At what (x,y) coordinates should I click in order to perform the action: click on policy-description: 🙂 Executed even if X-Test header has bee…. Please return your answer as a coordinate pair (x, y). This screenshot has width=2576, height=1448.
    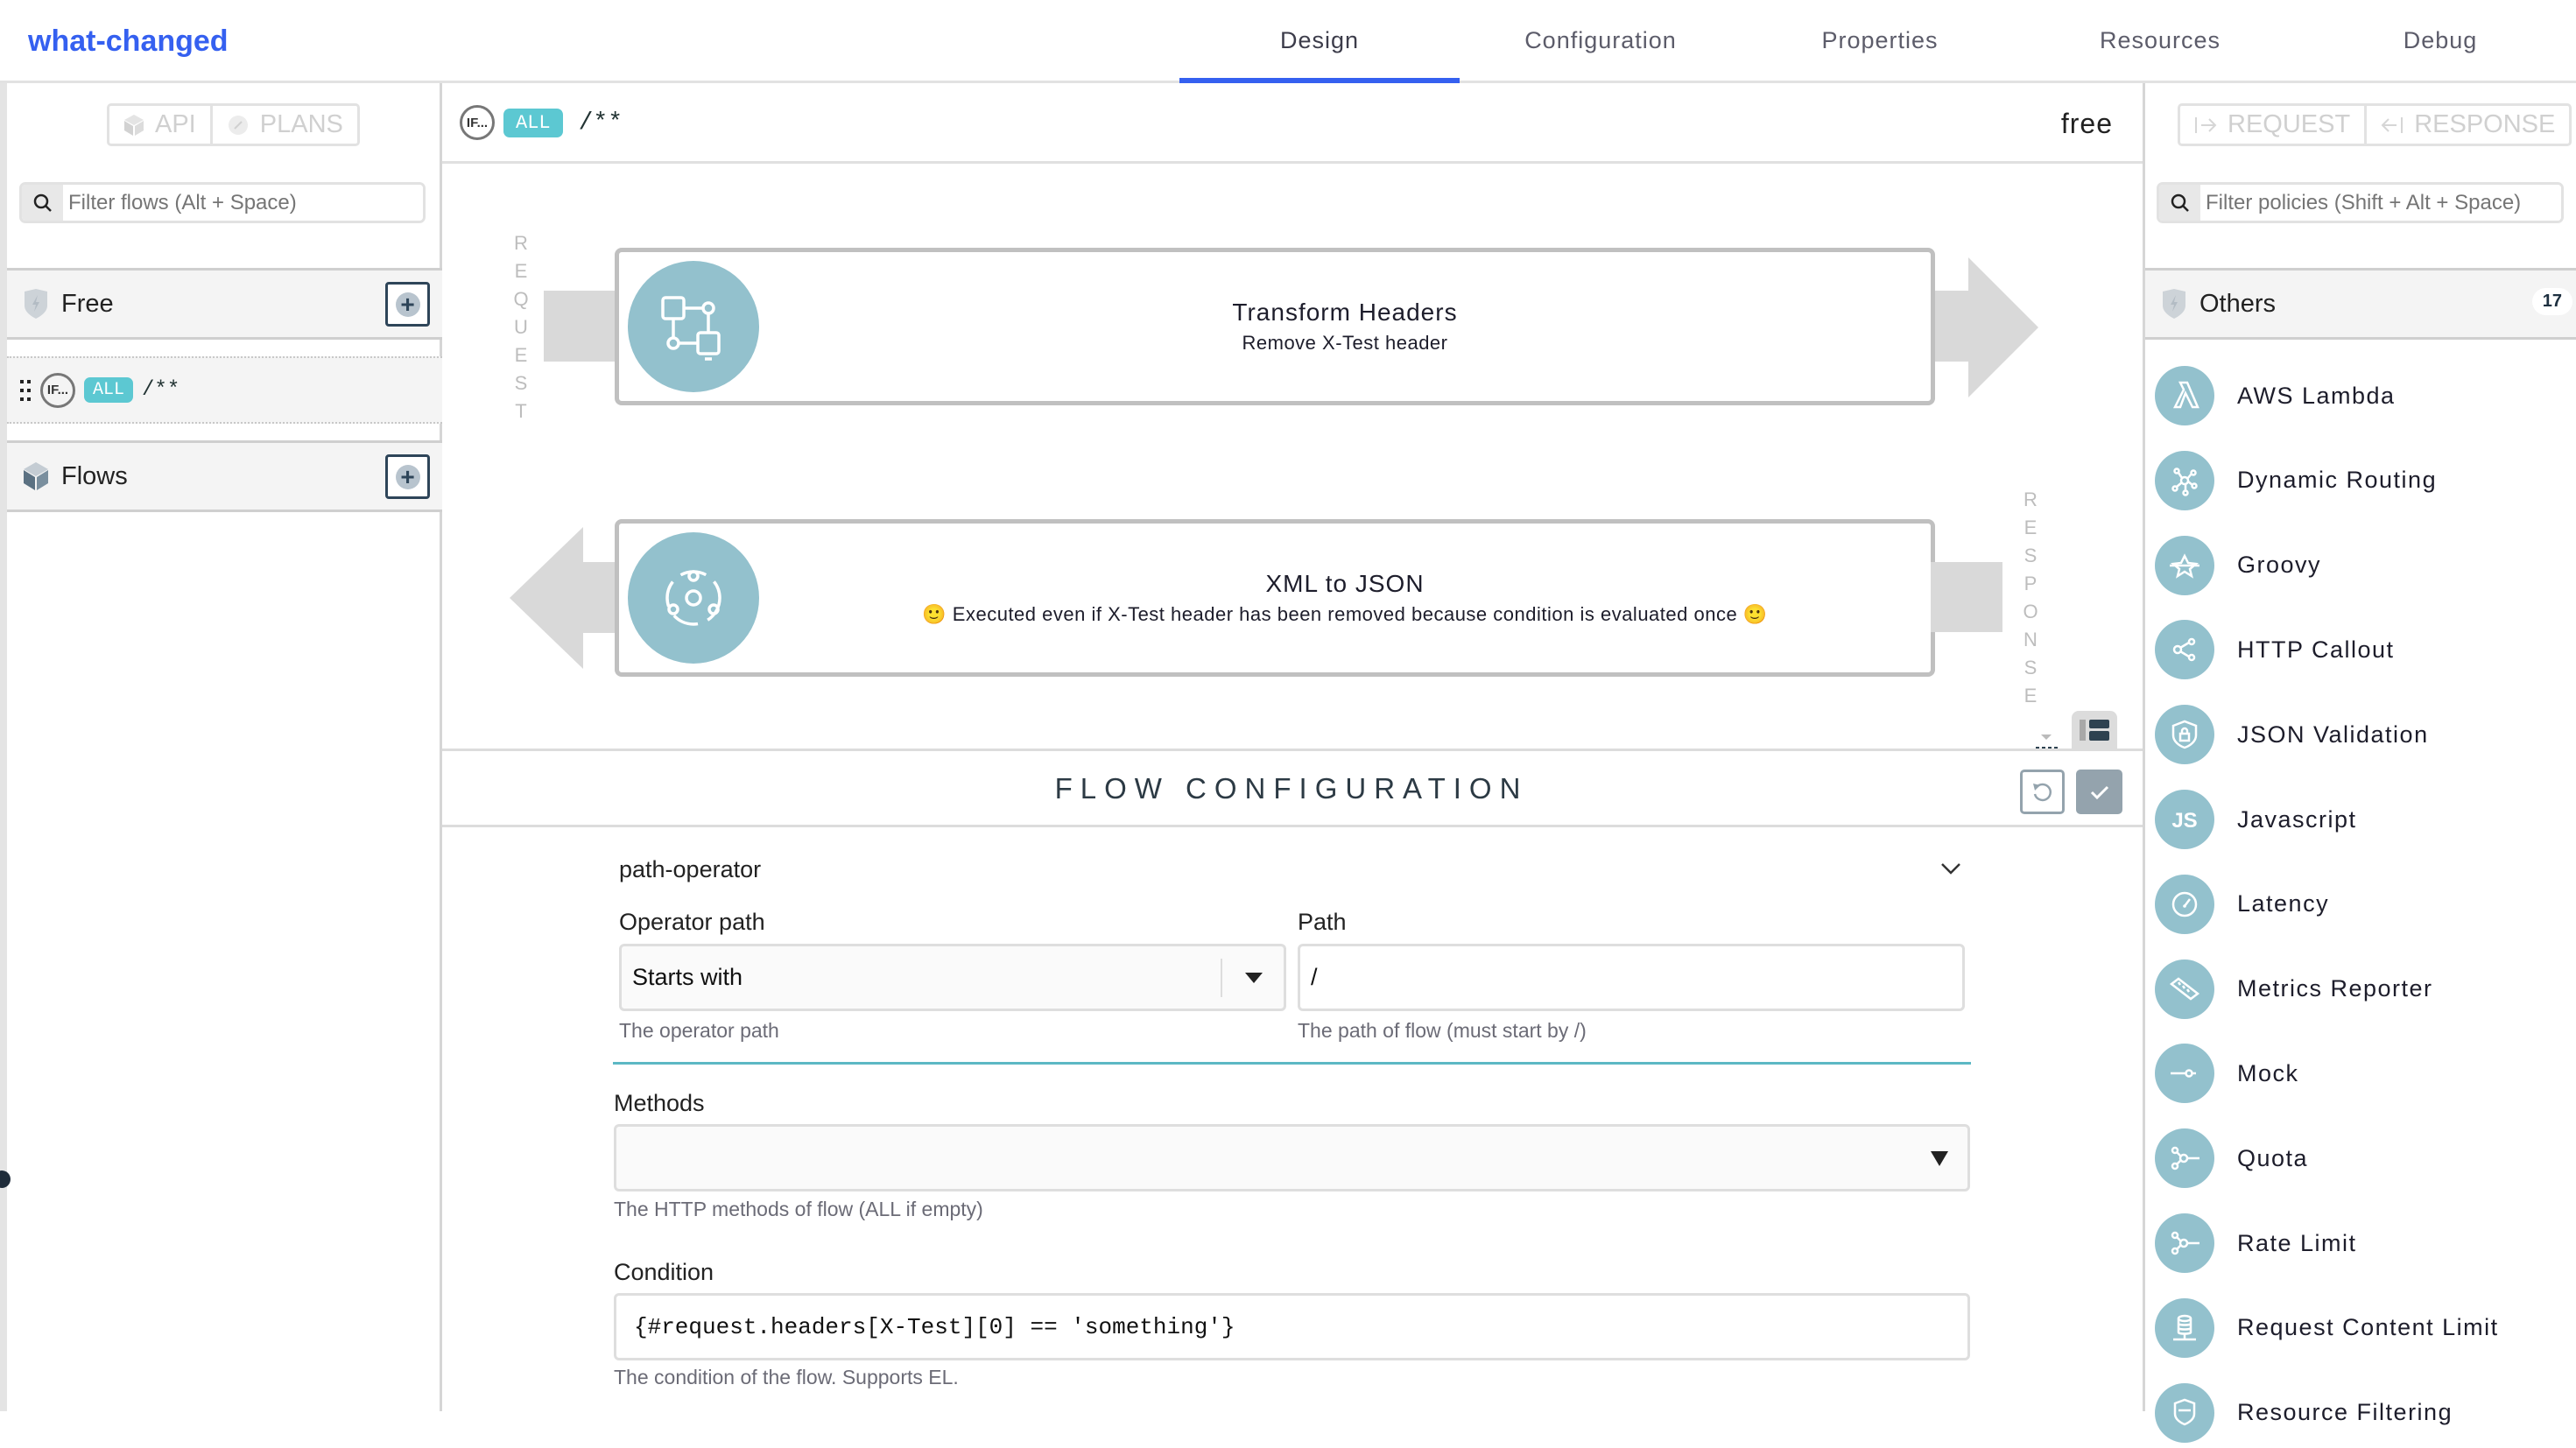
    Looking at the image, I should click on (1345, 614).